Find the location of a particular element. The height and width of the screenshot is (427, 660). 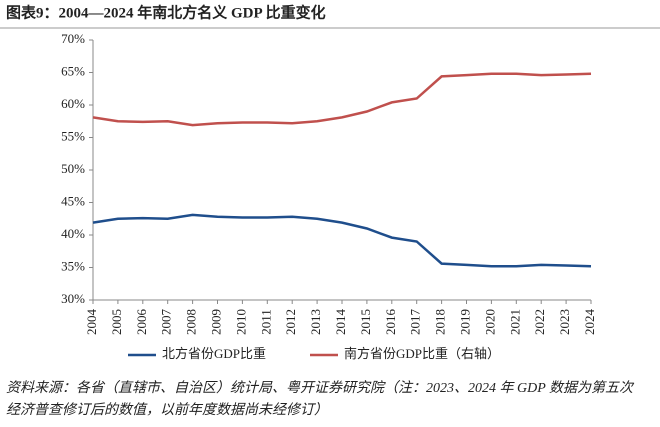

x-tick-label: 2019 is located at coordinates (464, 322).